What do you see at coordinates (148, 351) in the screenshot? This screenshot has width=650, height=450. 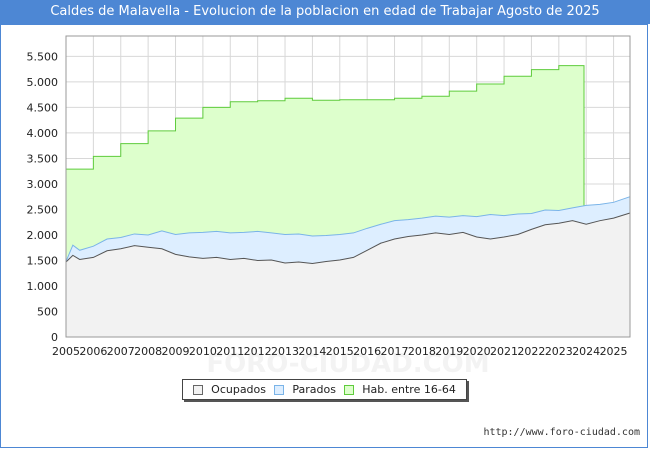 I see `x-tick-label: 2008` at bounding box center [148, 351].